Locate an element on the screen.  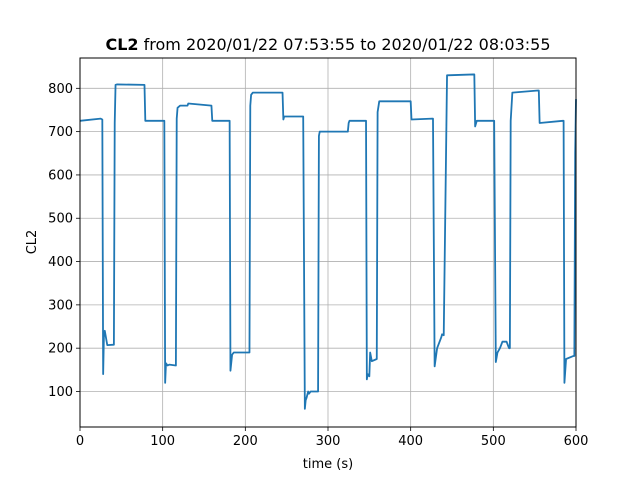
y-tick-label: 800 is located at coordinates (60, 89).